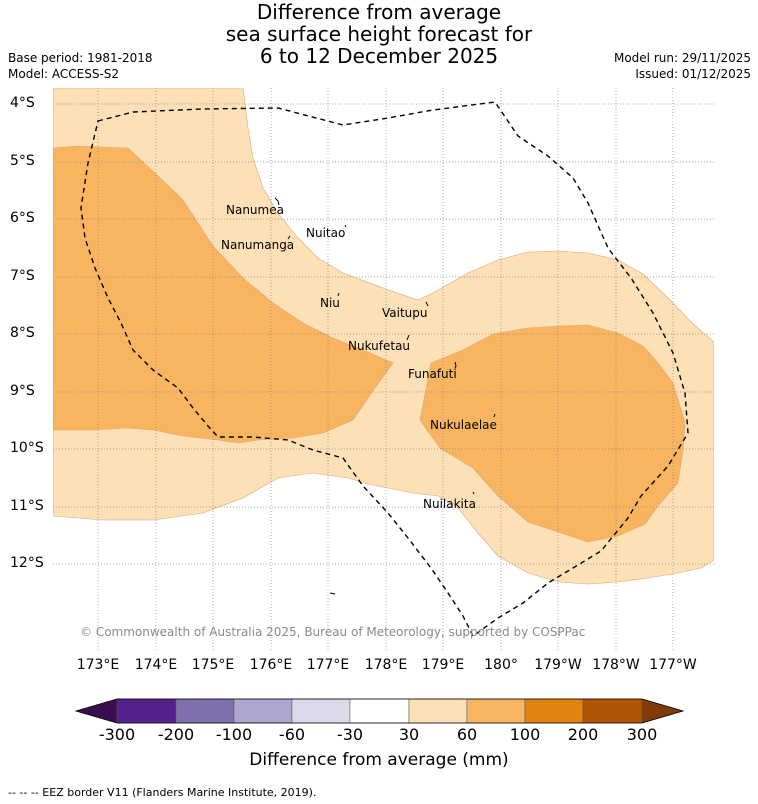 The width and height of the screenshot is (758, 804). What do you see at coordinates (379, 56) in the screenshot?
I see `title-line-3: 6 to 12 December 2025` at bounding box center [379, 56].